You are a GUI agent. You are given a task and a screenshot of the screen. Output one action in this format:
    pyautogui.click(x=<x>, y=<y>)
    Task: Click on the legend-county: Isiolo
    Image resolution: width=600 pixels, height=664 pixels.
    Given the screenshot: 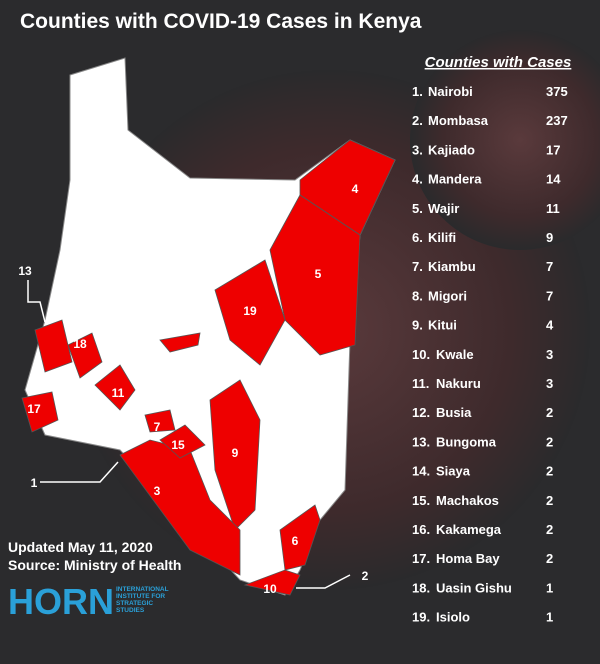 What is the action you would take?
    pyautogui.click(x=453, y=617)
    